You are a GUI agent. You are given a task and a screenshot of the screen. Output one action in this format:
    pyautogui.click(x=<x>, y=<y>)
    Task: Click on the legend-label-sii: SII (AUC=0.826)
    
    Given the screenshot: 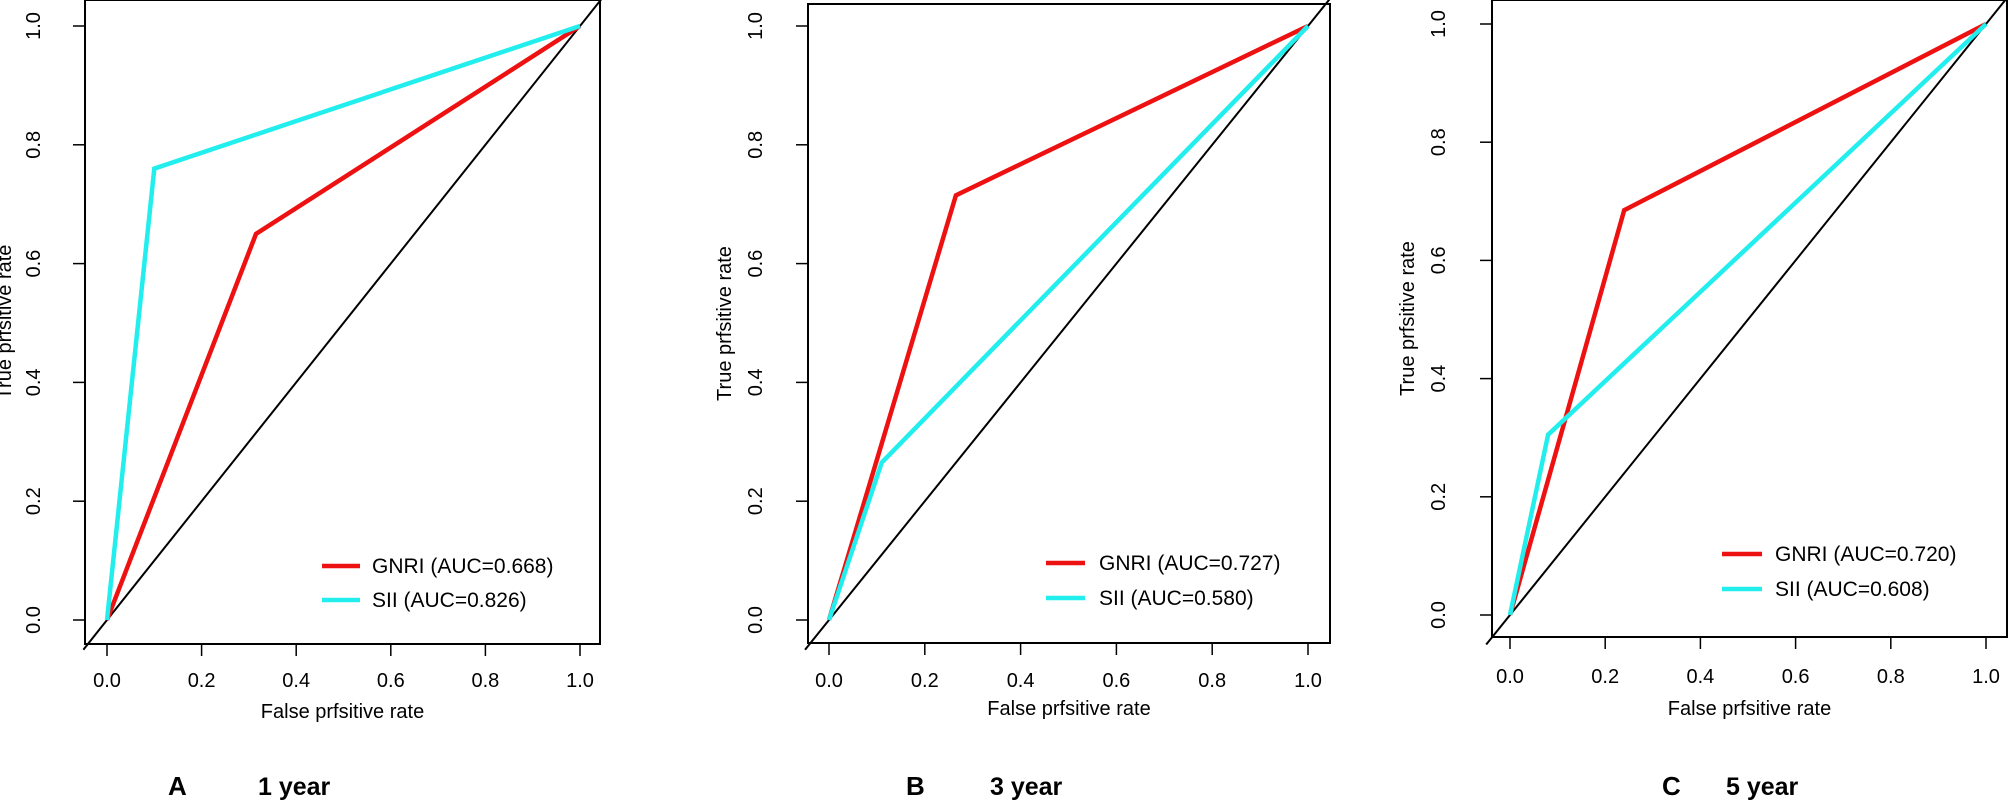 What is the action you would take?
    pyautogui.click(x=449, y=600)
    